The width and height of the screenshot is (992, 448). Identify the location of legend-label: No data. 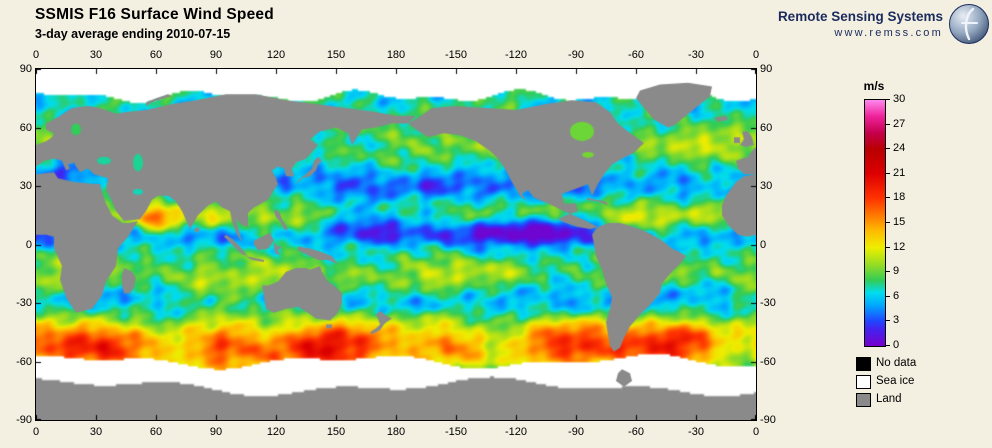
(896, 363).